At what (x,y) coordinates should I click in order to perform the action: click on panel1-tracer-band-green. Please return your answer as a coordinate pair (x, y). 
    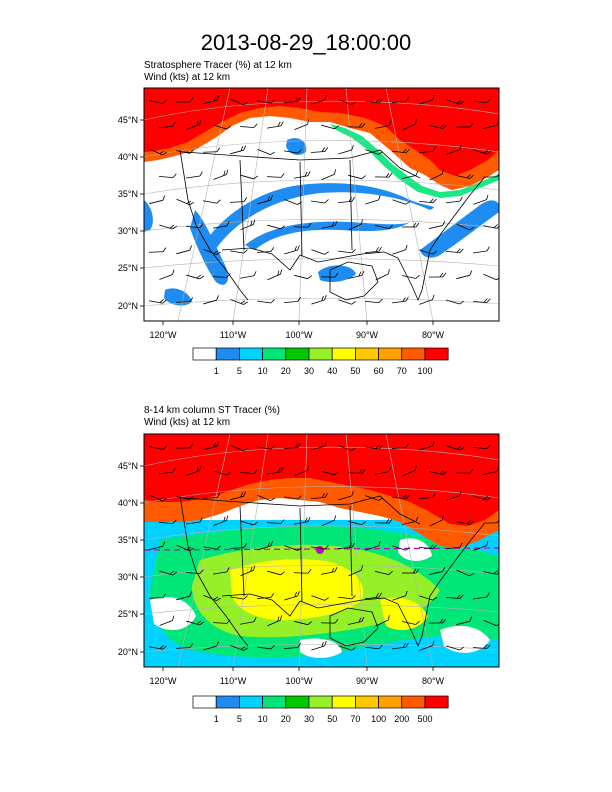
    Looking at the image, I should click on (414, 161).